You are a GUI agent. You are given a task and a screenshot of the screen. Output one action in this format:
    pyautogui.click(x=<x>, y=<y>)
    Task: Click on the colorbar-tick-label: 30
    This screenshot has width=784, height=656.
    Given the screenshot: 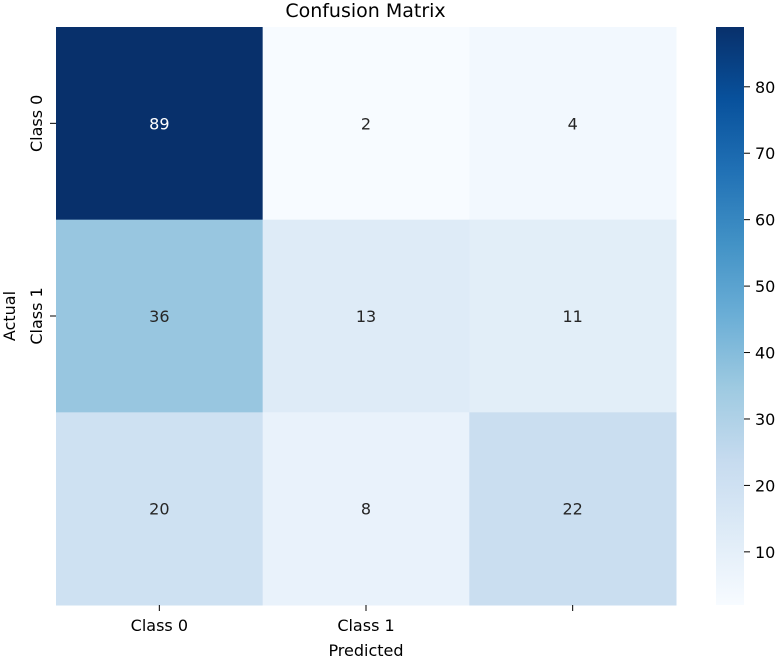 What is the action you would take?
    pyautogui.click(x=765, y=419)
    